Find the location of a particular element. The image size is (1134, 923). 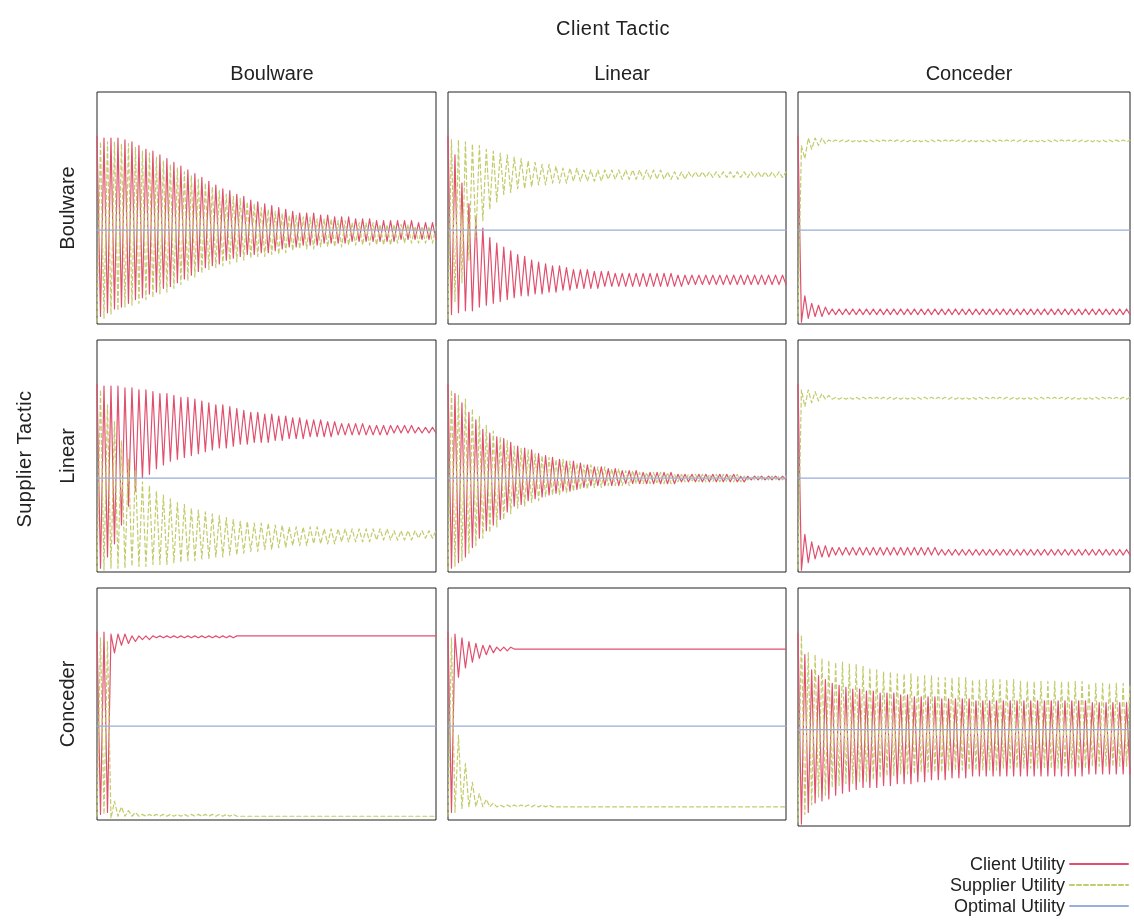

text: Client Tactic is located at coordinates (613, 28).